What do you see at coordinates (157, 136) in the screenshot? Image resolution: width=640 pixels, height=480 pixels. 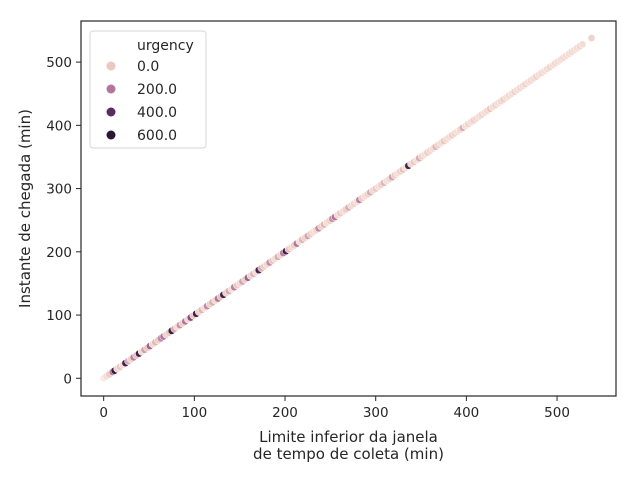 I see `legend-label-600: 600.0` at bounding box center [157, 136].